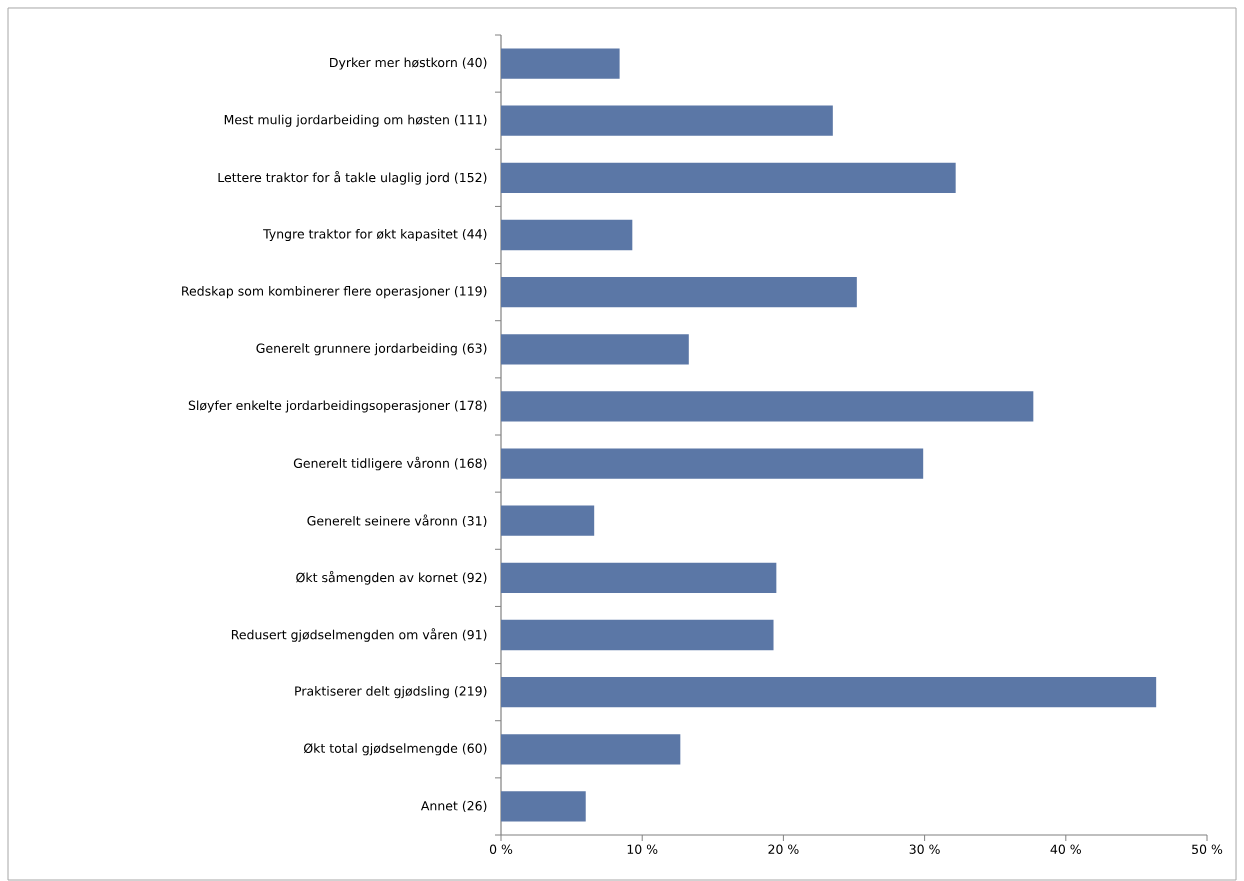  What do you see at coordinates (1207, 849) in the screenshot?
I see `x-tick-label: 50 %` at bounding box center [1207, 849].